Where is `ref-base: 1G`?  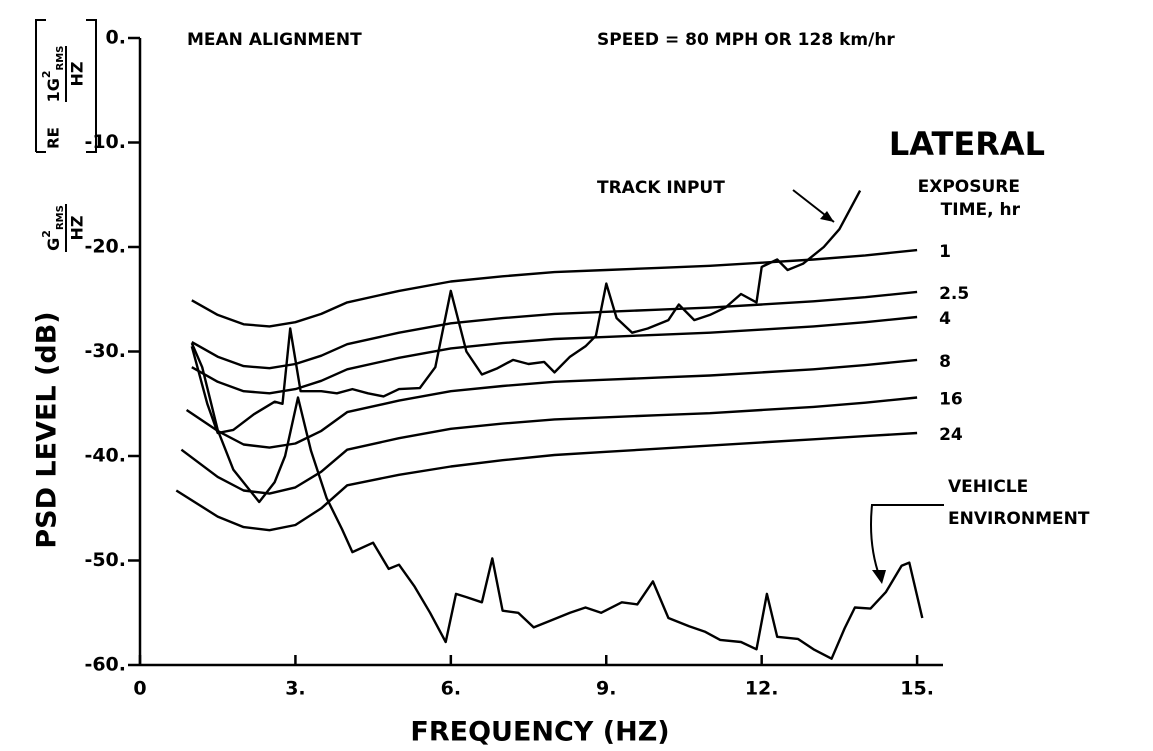
ref-base: 1G is located at coordinates (53, 90).